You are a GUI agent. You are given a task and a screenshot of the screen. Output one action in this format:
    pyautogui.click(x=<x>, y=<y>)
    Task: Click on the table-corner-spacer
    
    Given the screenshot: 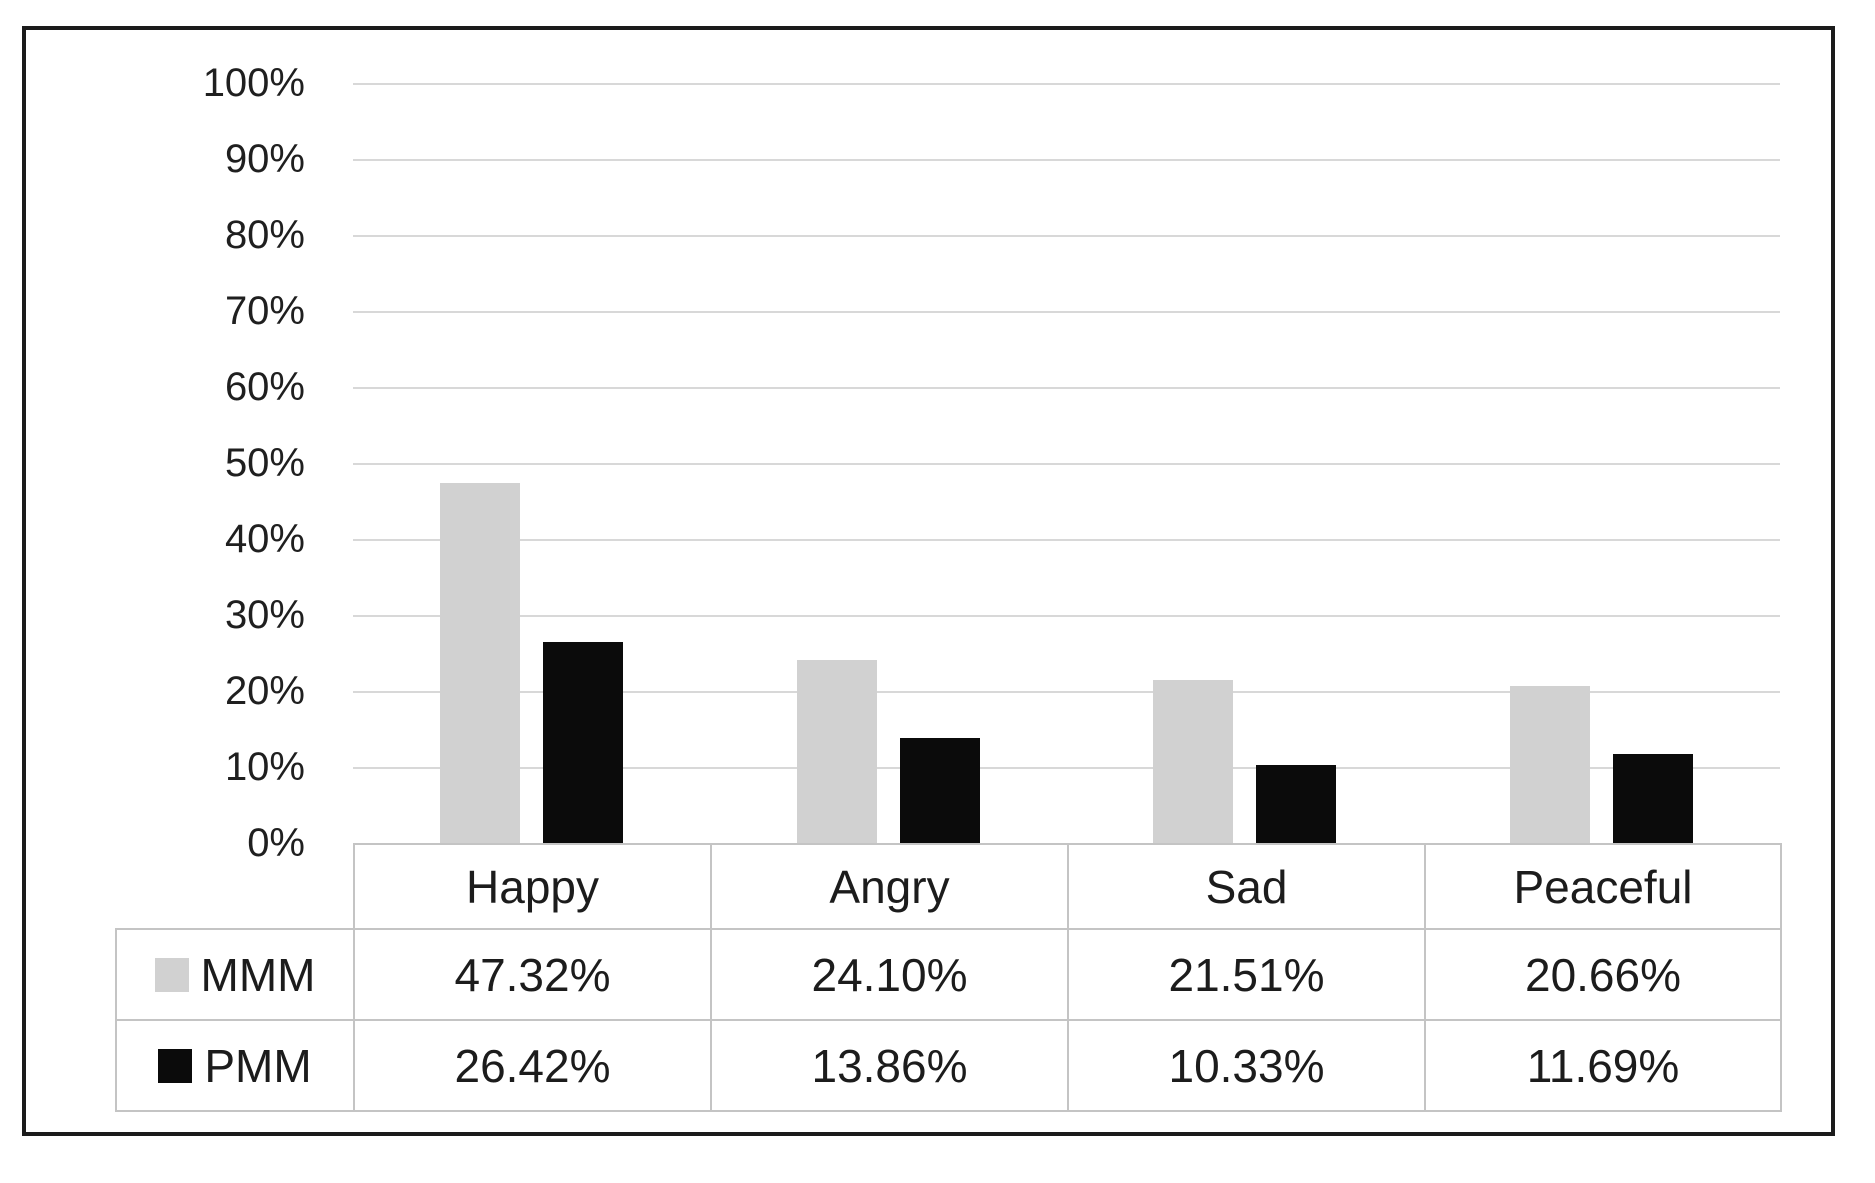 What is the action you would take?
    pyautogui.click(x=235, y=886)
    